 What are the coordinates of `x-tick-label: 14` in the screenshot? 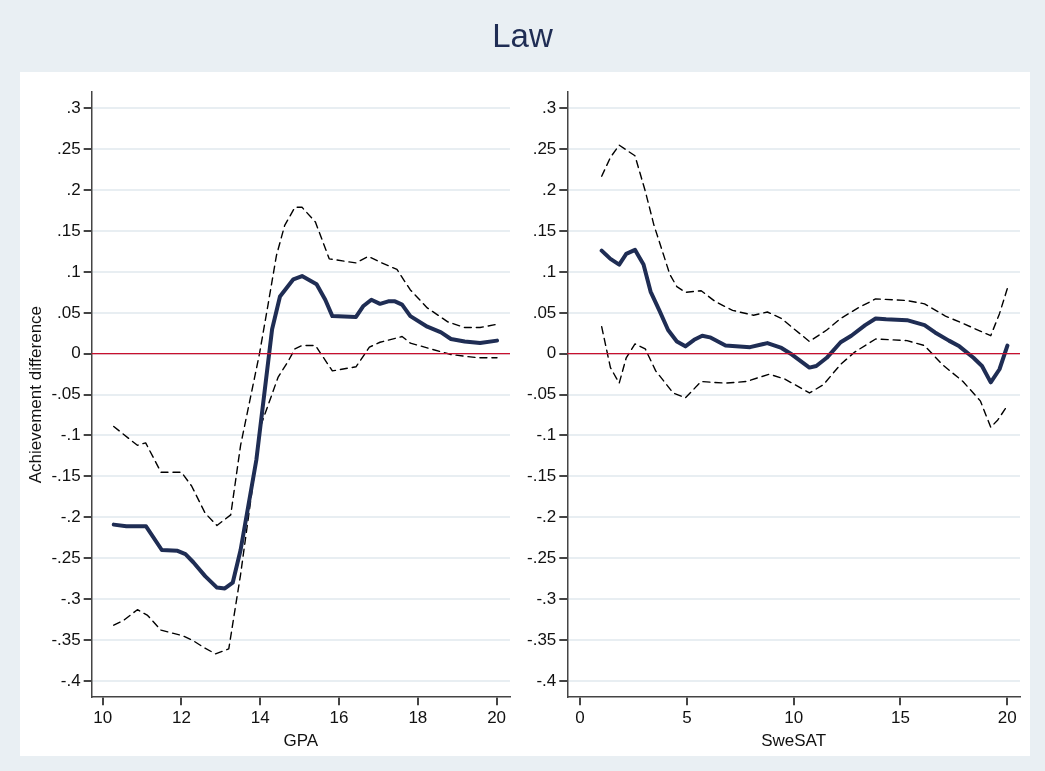 It's located at (260, 718).